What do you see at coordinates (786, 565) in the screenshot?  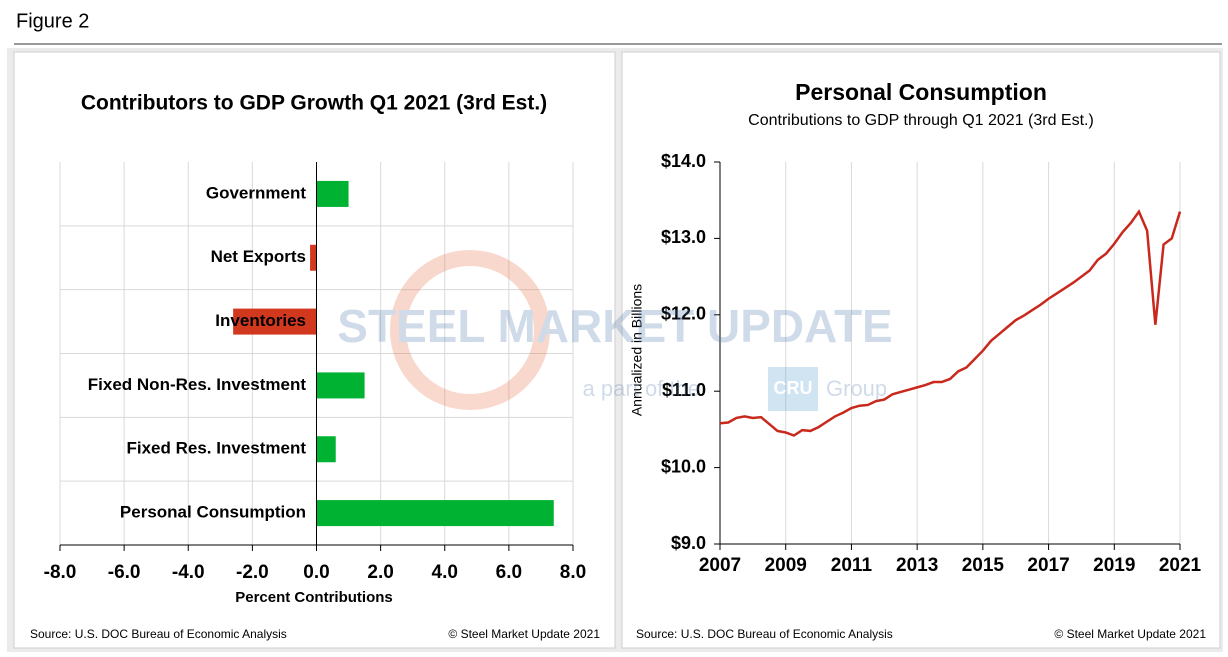 I see `x-tick-label: 2009` at bounding box center [786, 565].